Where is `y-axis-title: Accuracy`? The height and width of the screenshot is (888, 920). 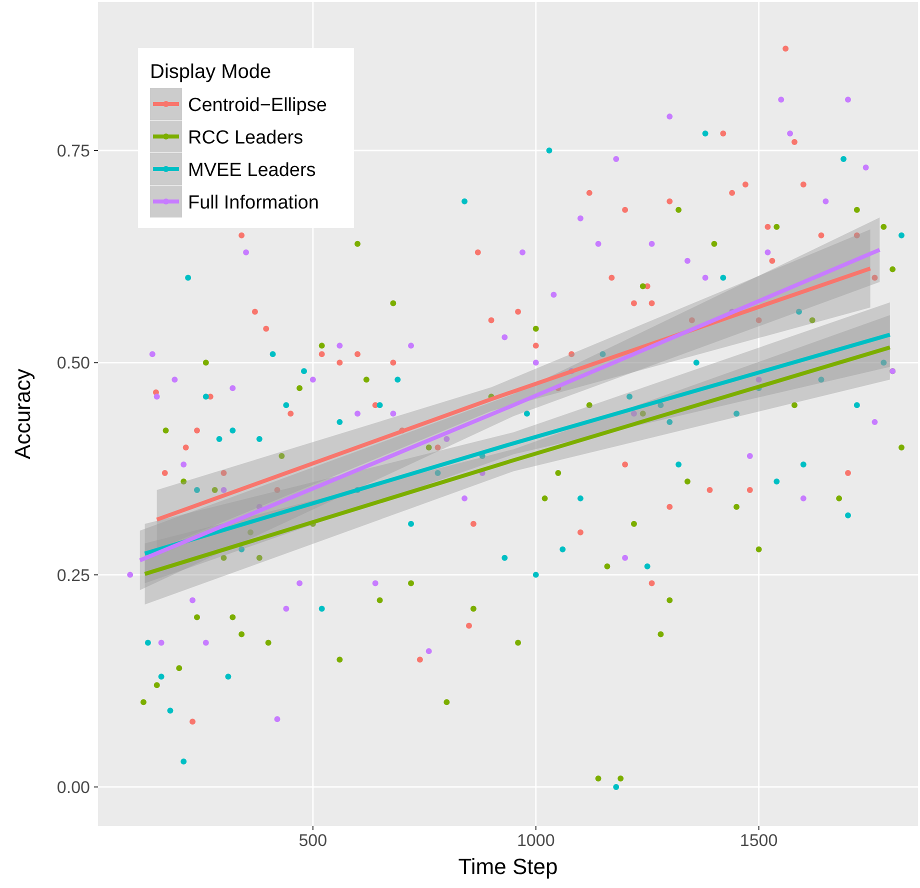
y-axis-title: Accuracy is located at coordinates (22, 414).